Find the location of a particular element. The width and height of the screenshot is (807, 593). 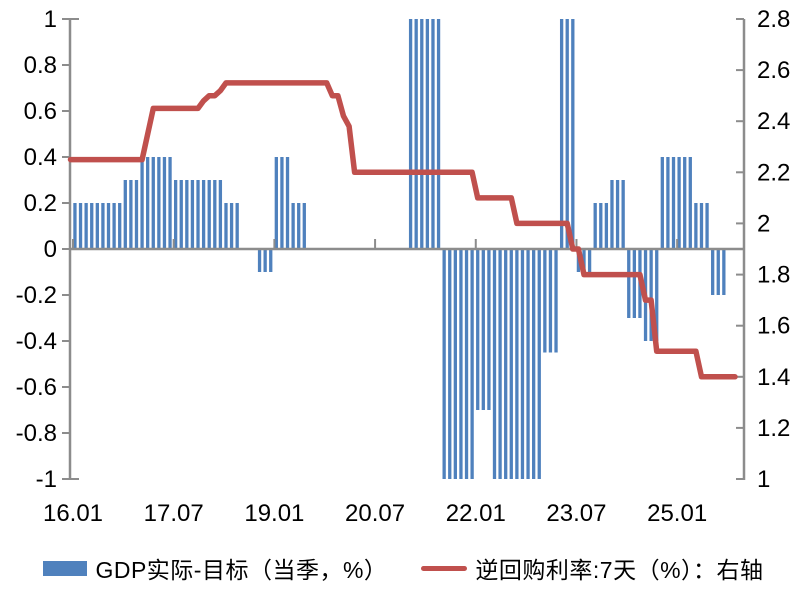

x-tick-label: 23.07 is located at coordinates (576, 513).